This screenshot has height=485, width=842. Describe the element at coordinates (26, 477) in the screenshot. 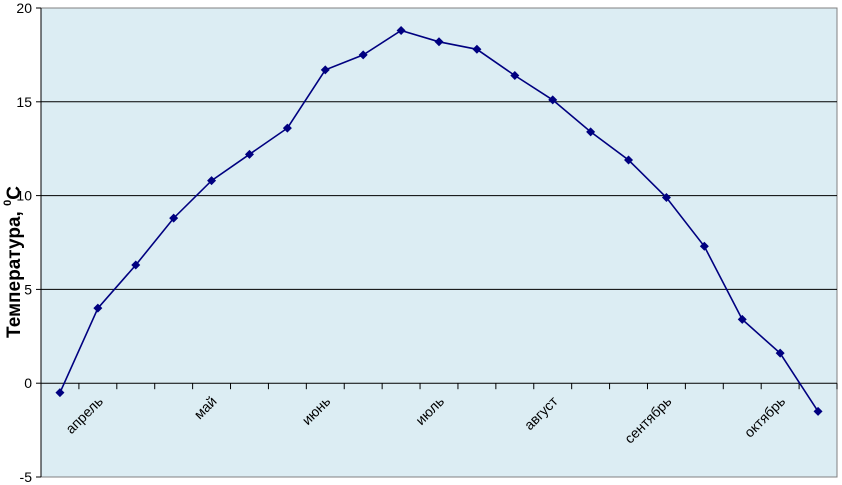

I see `y-tick-label: -5` at that location.